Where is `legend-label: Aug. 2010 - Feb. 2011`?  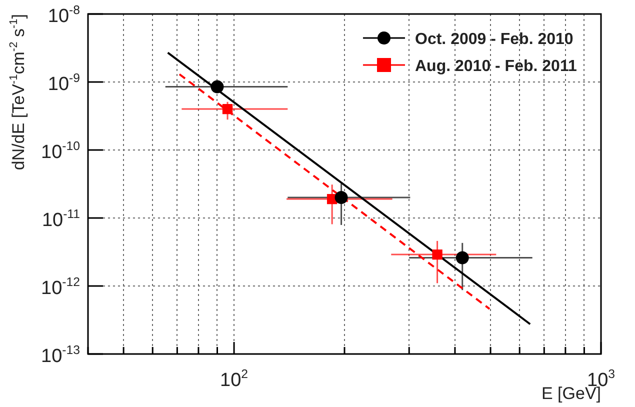
legend-label: Aug. 2010 - Feb. 2011 is located at coordinates (496, 66).